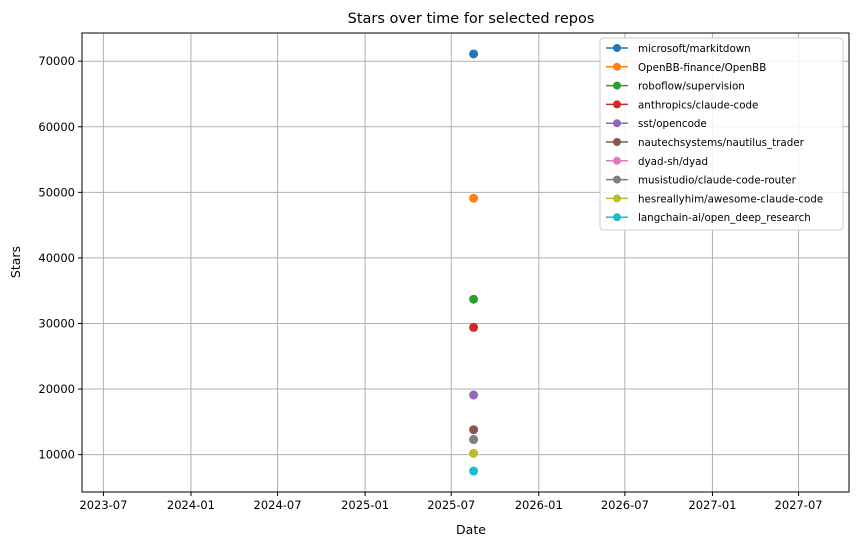  Describe the element at coordinates (672, 124) in the screenshot. I see `legend-label: sst/opencode` at that location.